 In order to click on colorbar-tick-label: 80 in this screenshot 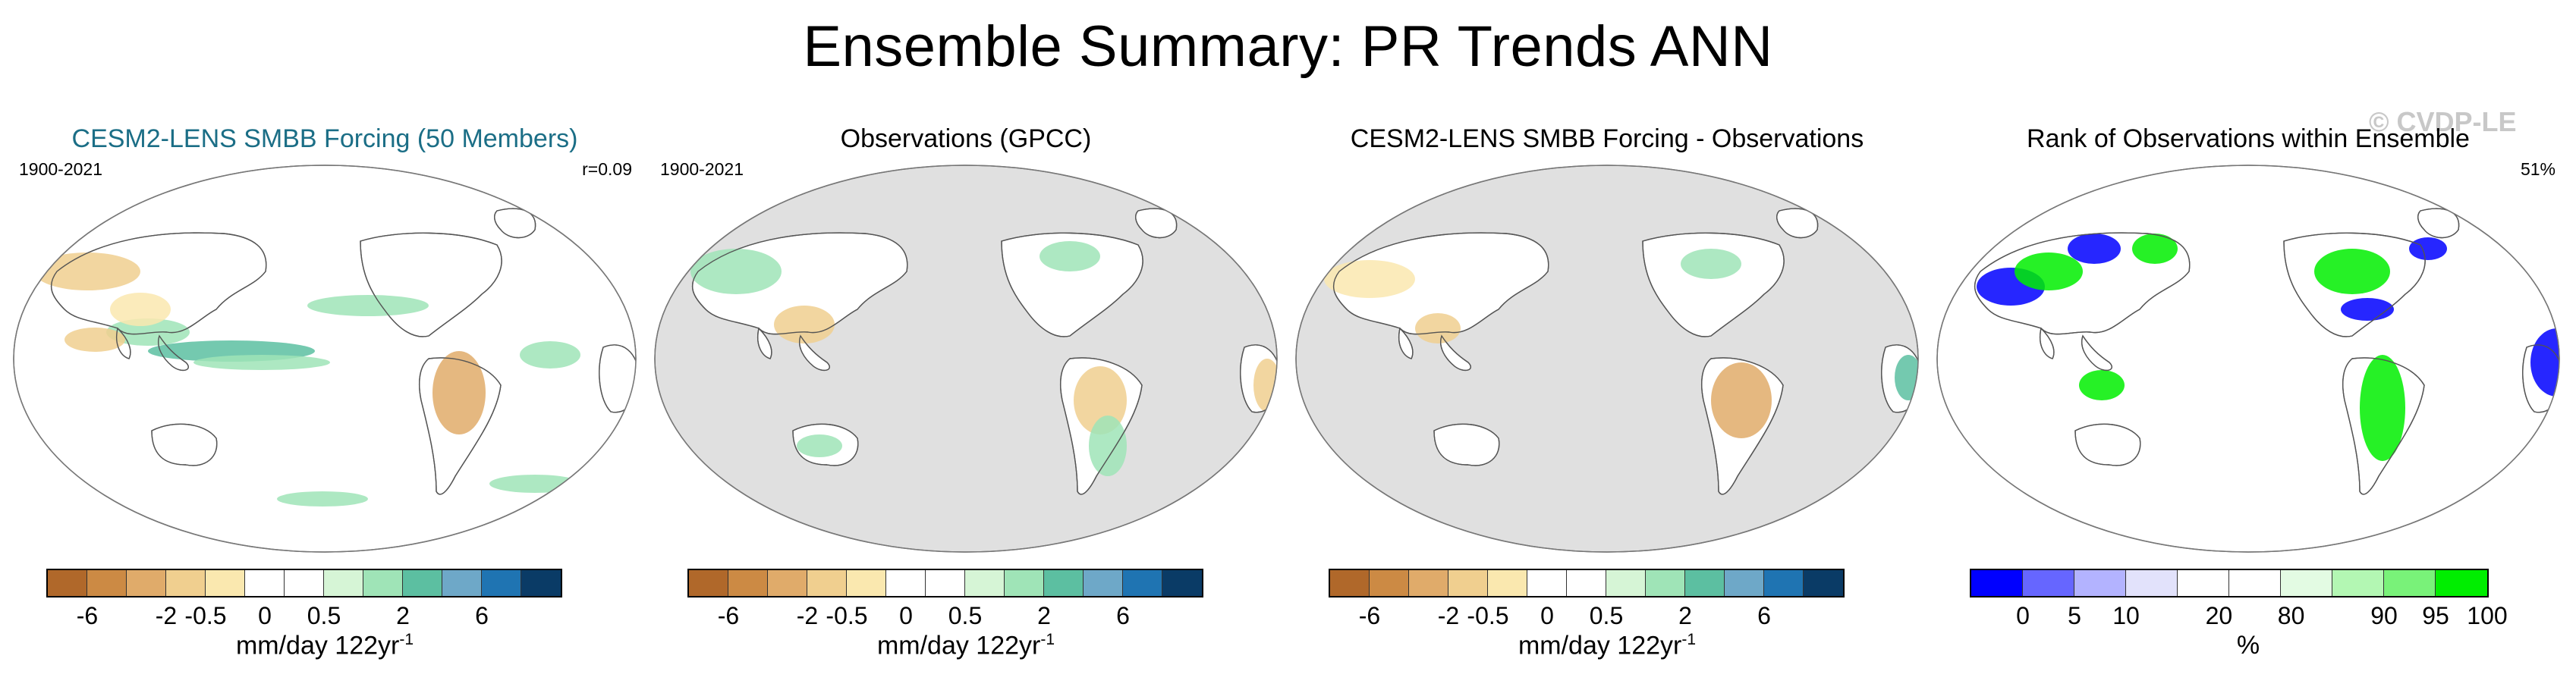, I will do `click(2291, 615)`.